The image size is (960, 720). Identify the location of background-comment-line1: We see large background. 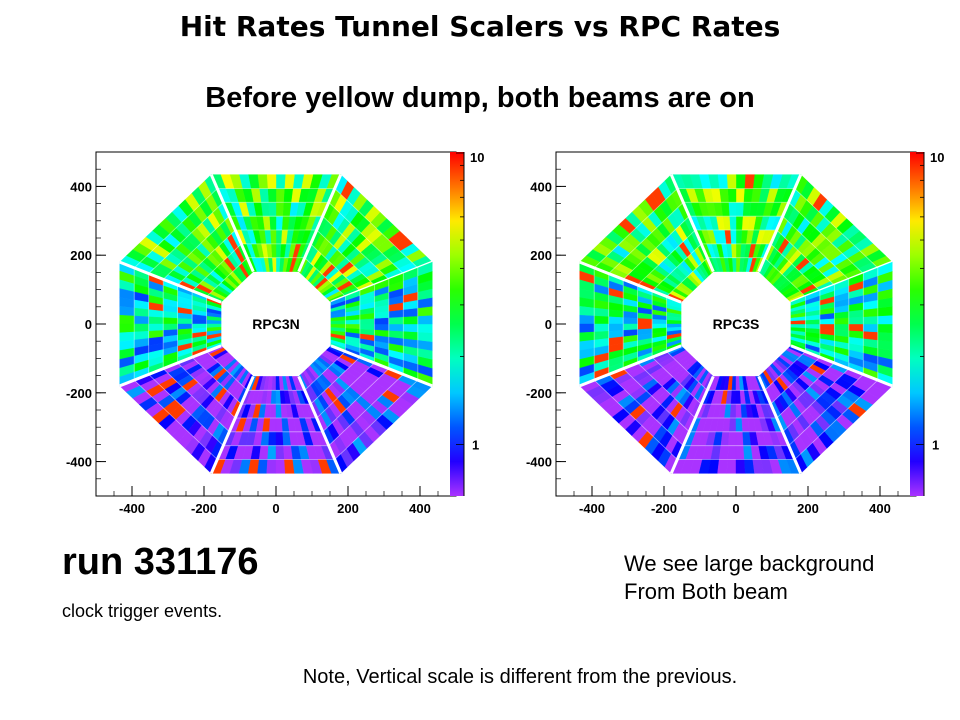
(749, 563).